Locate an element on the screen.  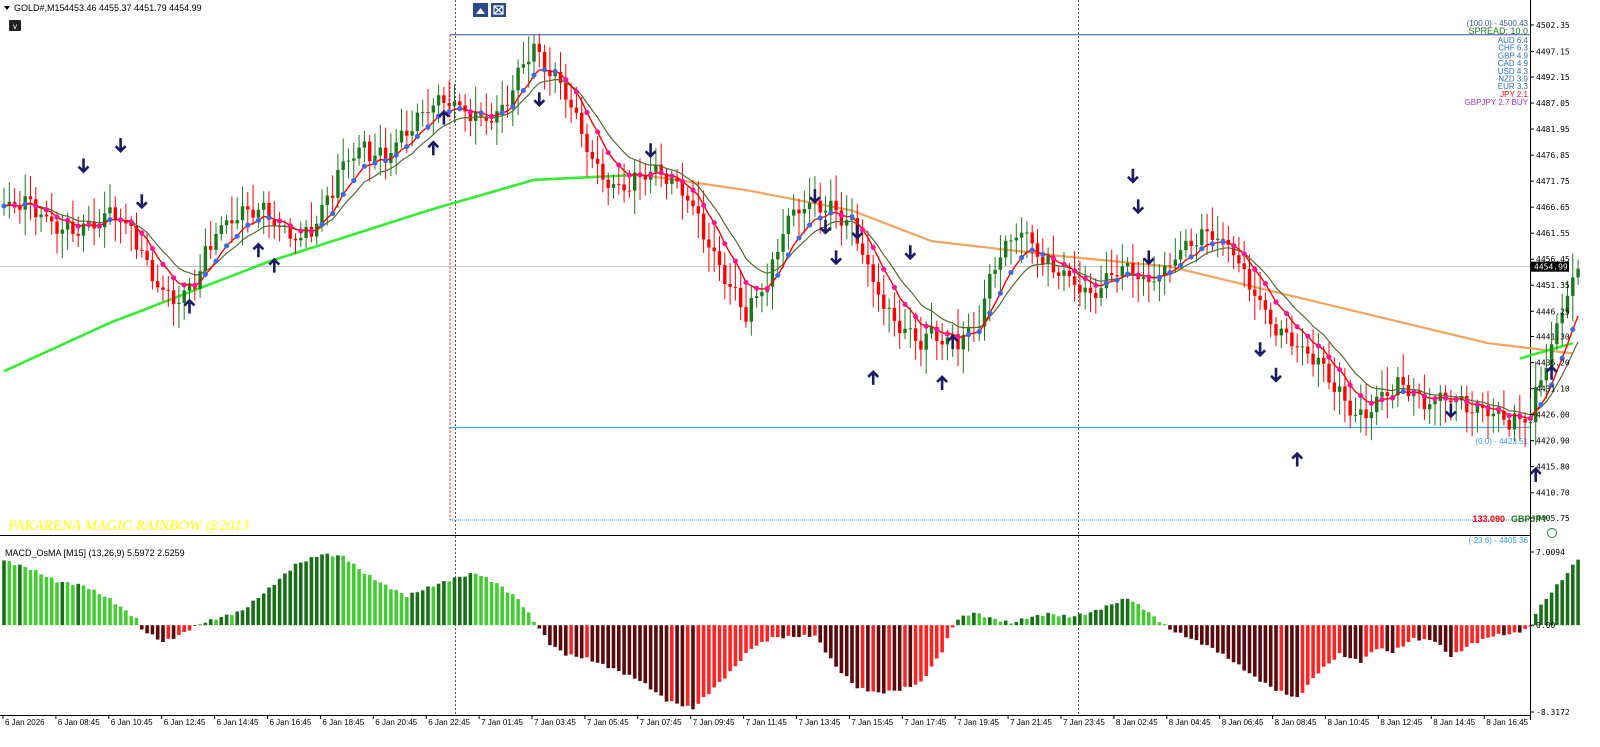
y-tick-label: 4441.30 is located at coordinates (1553, 337).